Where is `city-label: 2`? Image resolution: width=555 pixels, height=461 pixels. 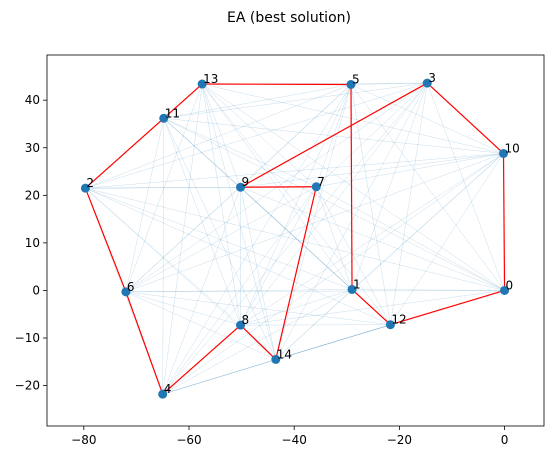
city-label: 2 is located at coordinates (90, 183).